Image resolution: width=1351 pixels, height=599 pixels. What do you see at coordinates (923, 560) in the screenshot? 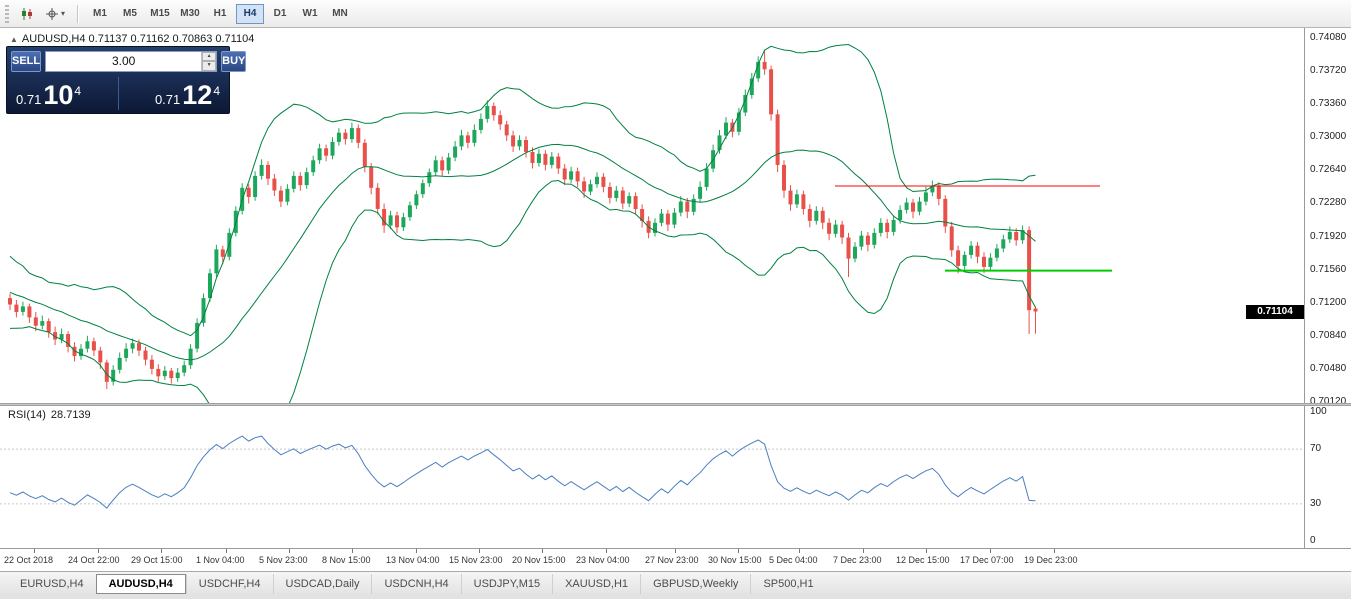
I see `time-axis-label: 12 Dec 15:00` at bounding box center [923, 560].